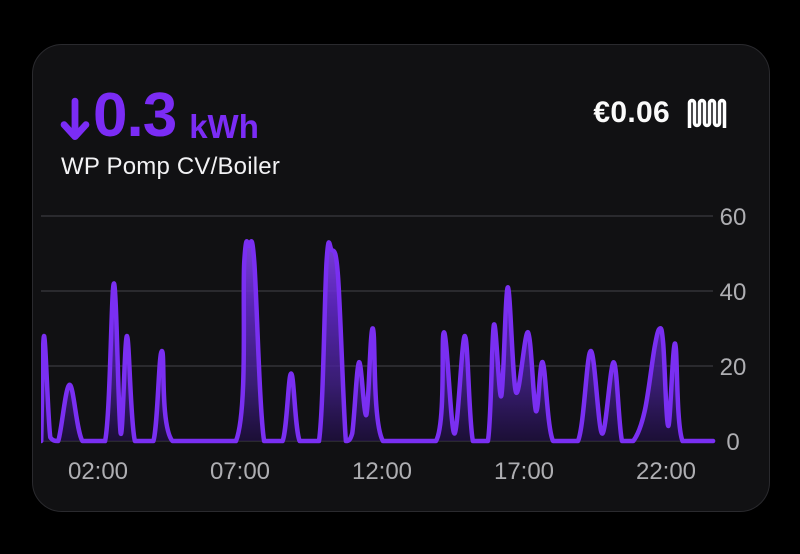 Image resolution: width=800 pixels, height=554 pixels. I want to click on x-tick-label: 07:00, so click(240, 471).